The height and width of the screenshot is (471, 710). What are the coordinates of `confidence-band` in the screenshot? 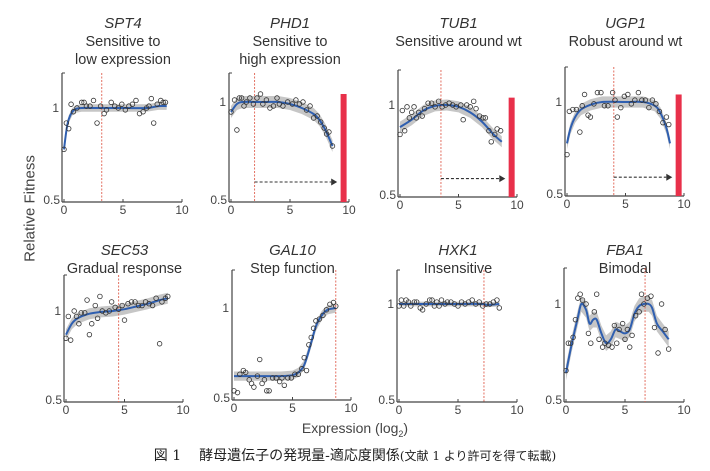 It's located at (115, 128).